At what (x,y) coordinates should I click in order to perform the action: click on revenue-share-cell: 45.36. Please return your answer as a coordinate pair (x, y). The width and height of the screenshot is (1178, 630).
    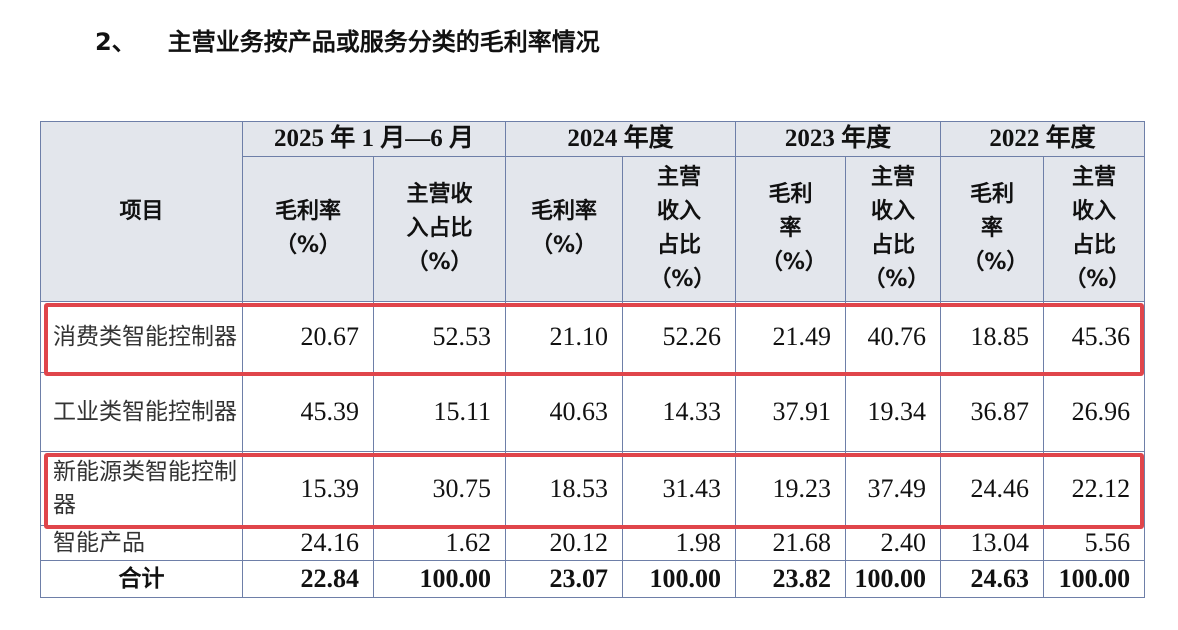
    Looking at the image, I should click on (1094, 337).